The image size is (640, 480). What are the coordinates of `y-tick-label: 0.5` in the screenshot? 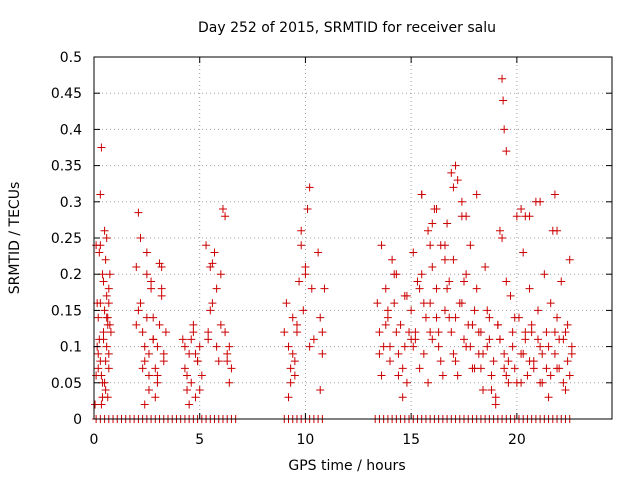 It's located at (71, 58).